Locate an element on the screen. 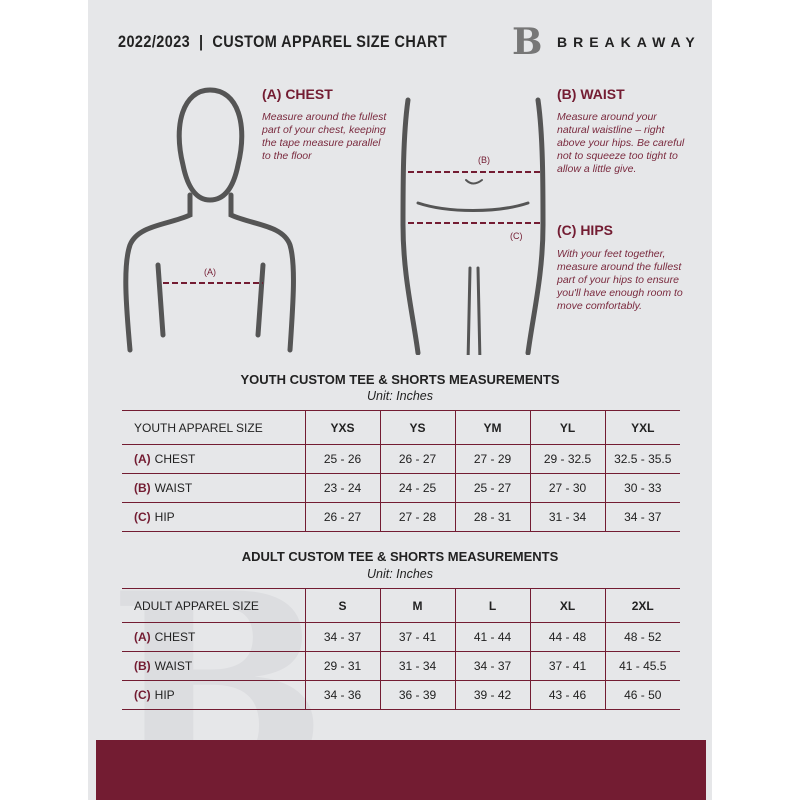 This screenshot has height=800, width=800. column-header: S is located at coordinates (342, 605).